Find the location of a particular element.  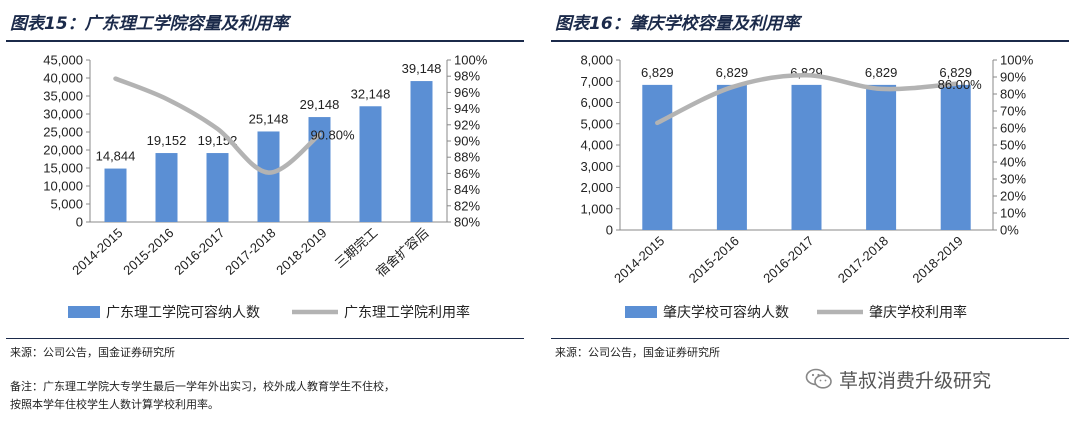

right-y-tick-label: 7,000 is located at coordinates (596, 81).